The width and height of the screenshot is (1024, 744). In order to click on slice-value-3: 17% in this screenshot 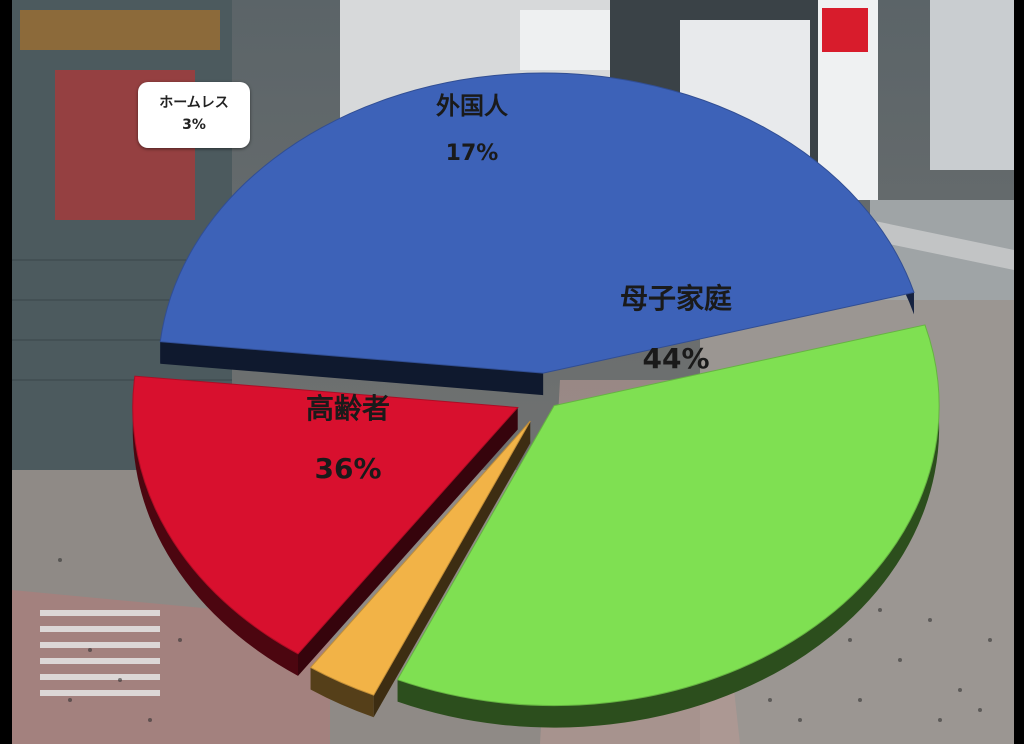, I will do `click(472, 153)`.